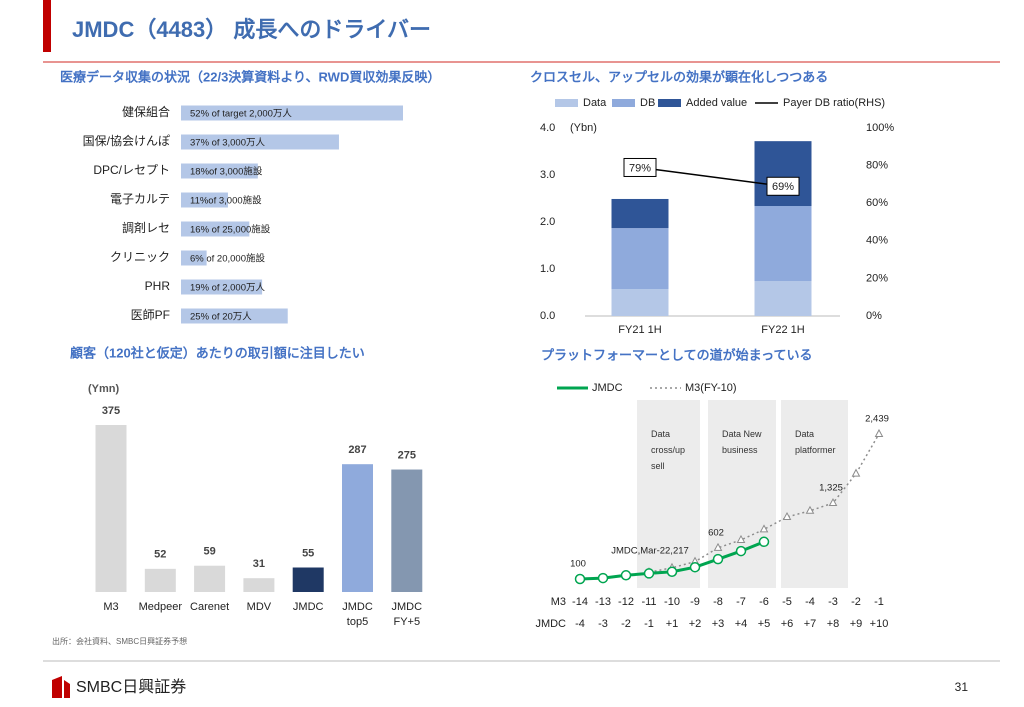 Image resolution: width=1024 pixels, height=707 pixels. What do you see at coordinates (221, 317) in the screenshot?
I see `value-label: 25% of 20万人` at bounding box center [221, 317].